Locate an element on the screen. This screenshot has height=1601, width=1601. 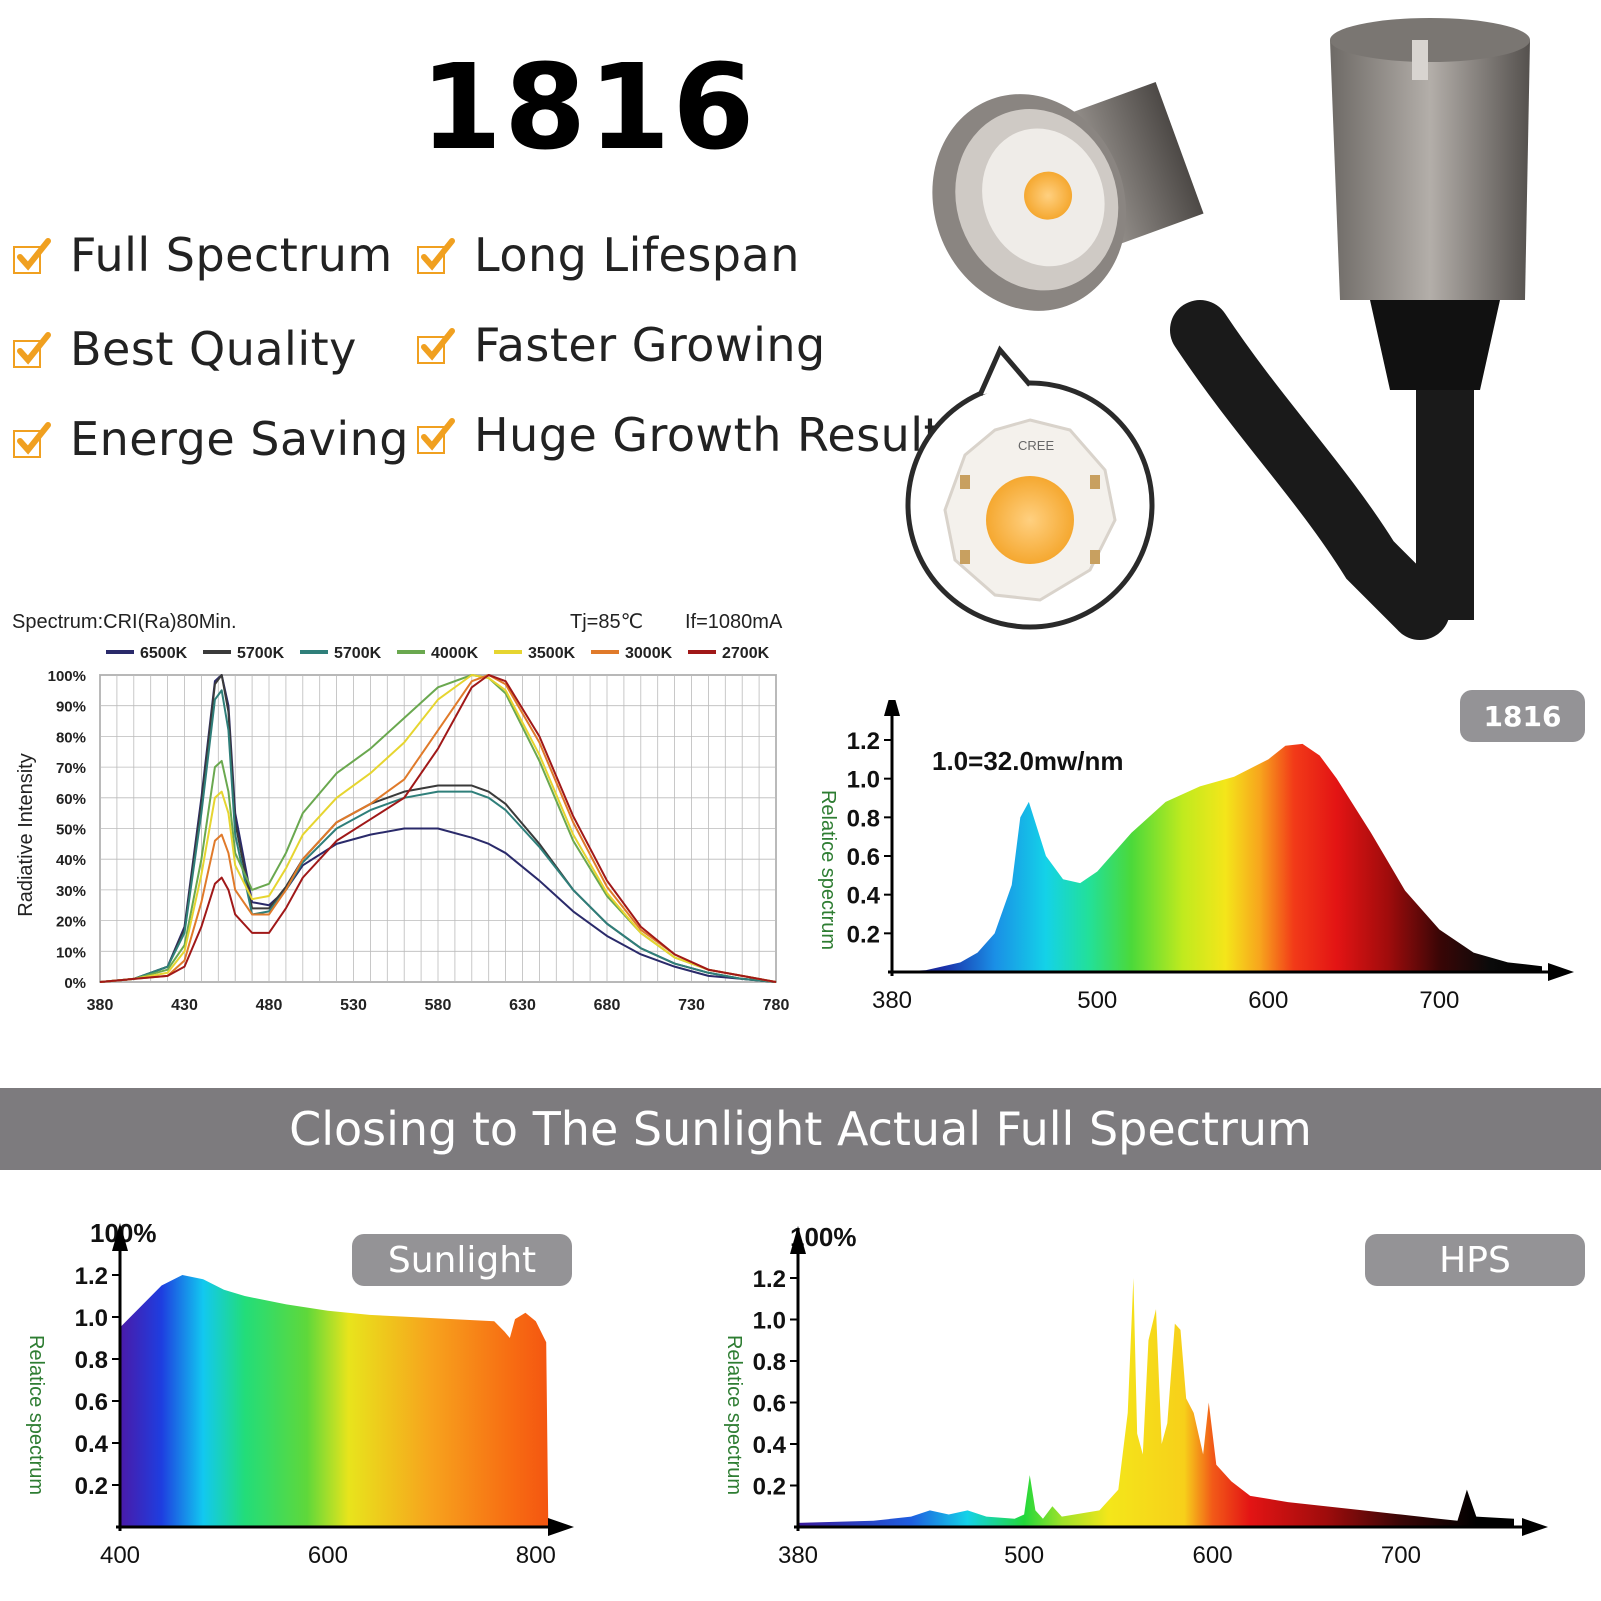
y-tick-label: 40% is located at coordinates (71, 860).